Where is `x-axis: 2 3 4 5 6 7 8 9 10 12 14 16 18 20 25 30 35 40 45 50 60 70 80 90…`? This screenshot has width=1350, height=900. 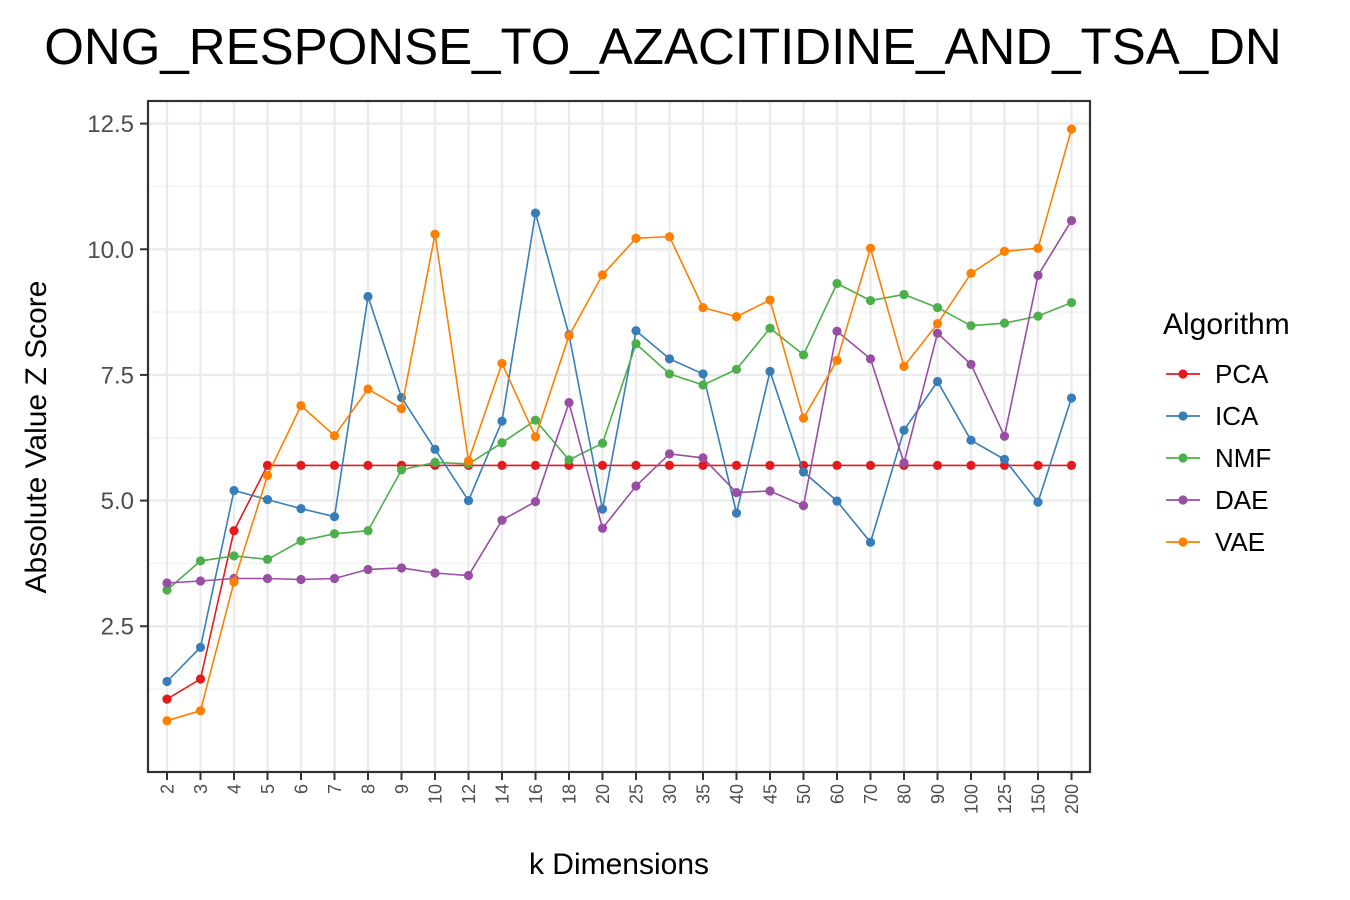
x-axis: 2 3 4 5 6 7 8 9 10 12 14 16 18 20 25 30 35 40 45 50 60 70 80 90… is located at coordinates (620, 793).